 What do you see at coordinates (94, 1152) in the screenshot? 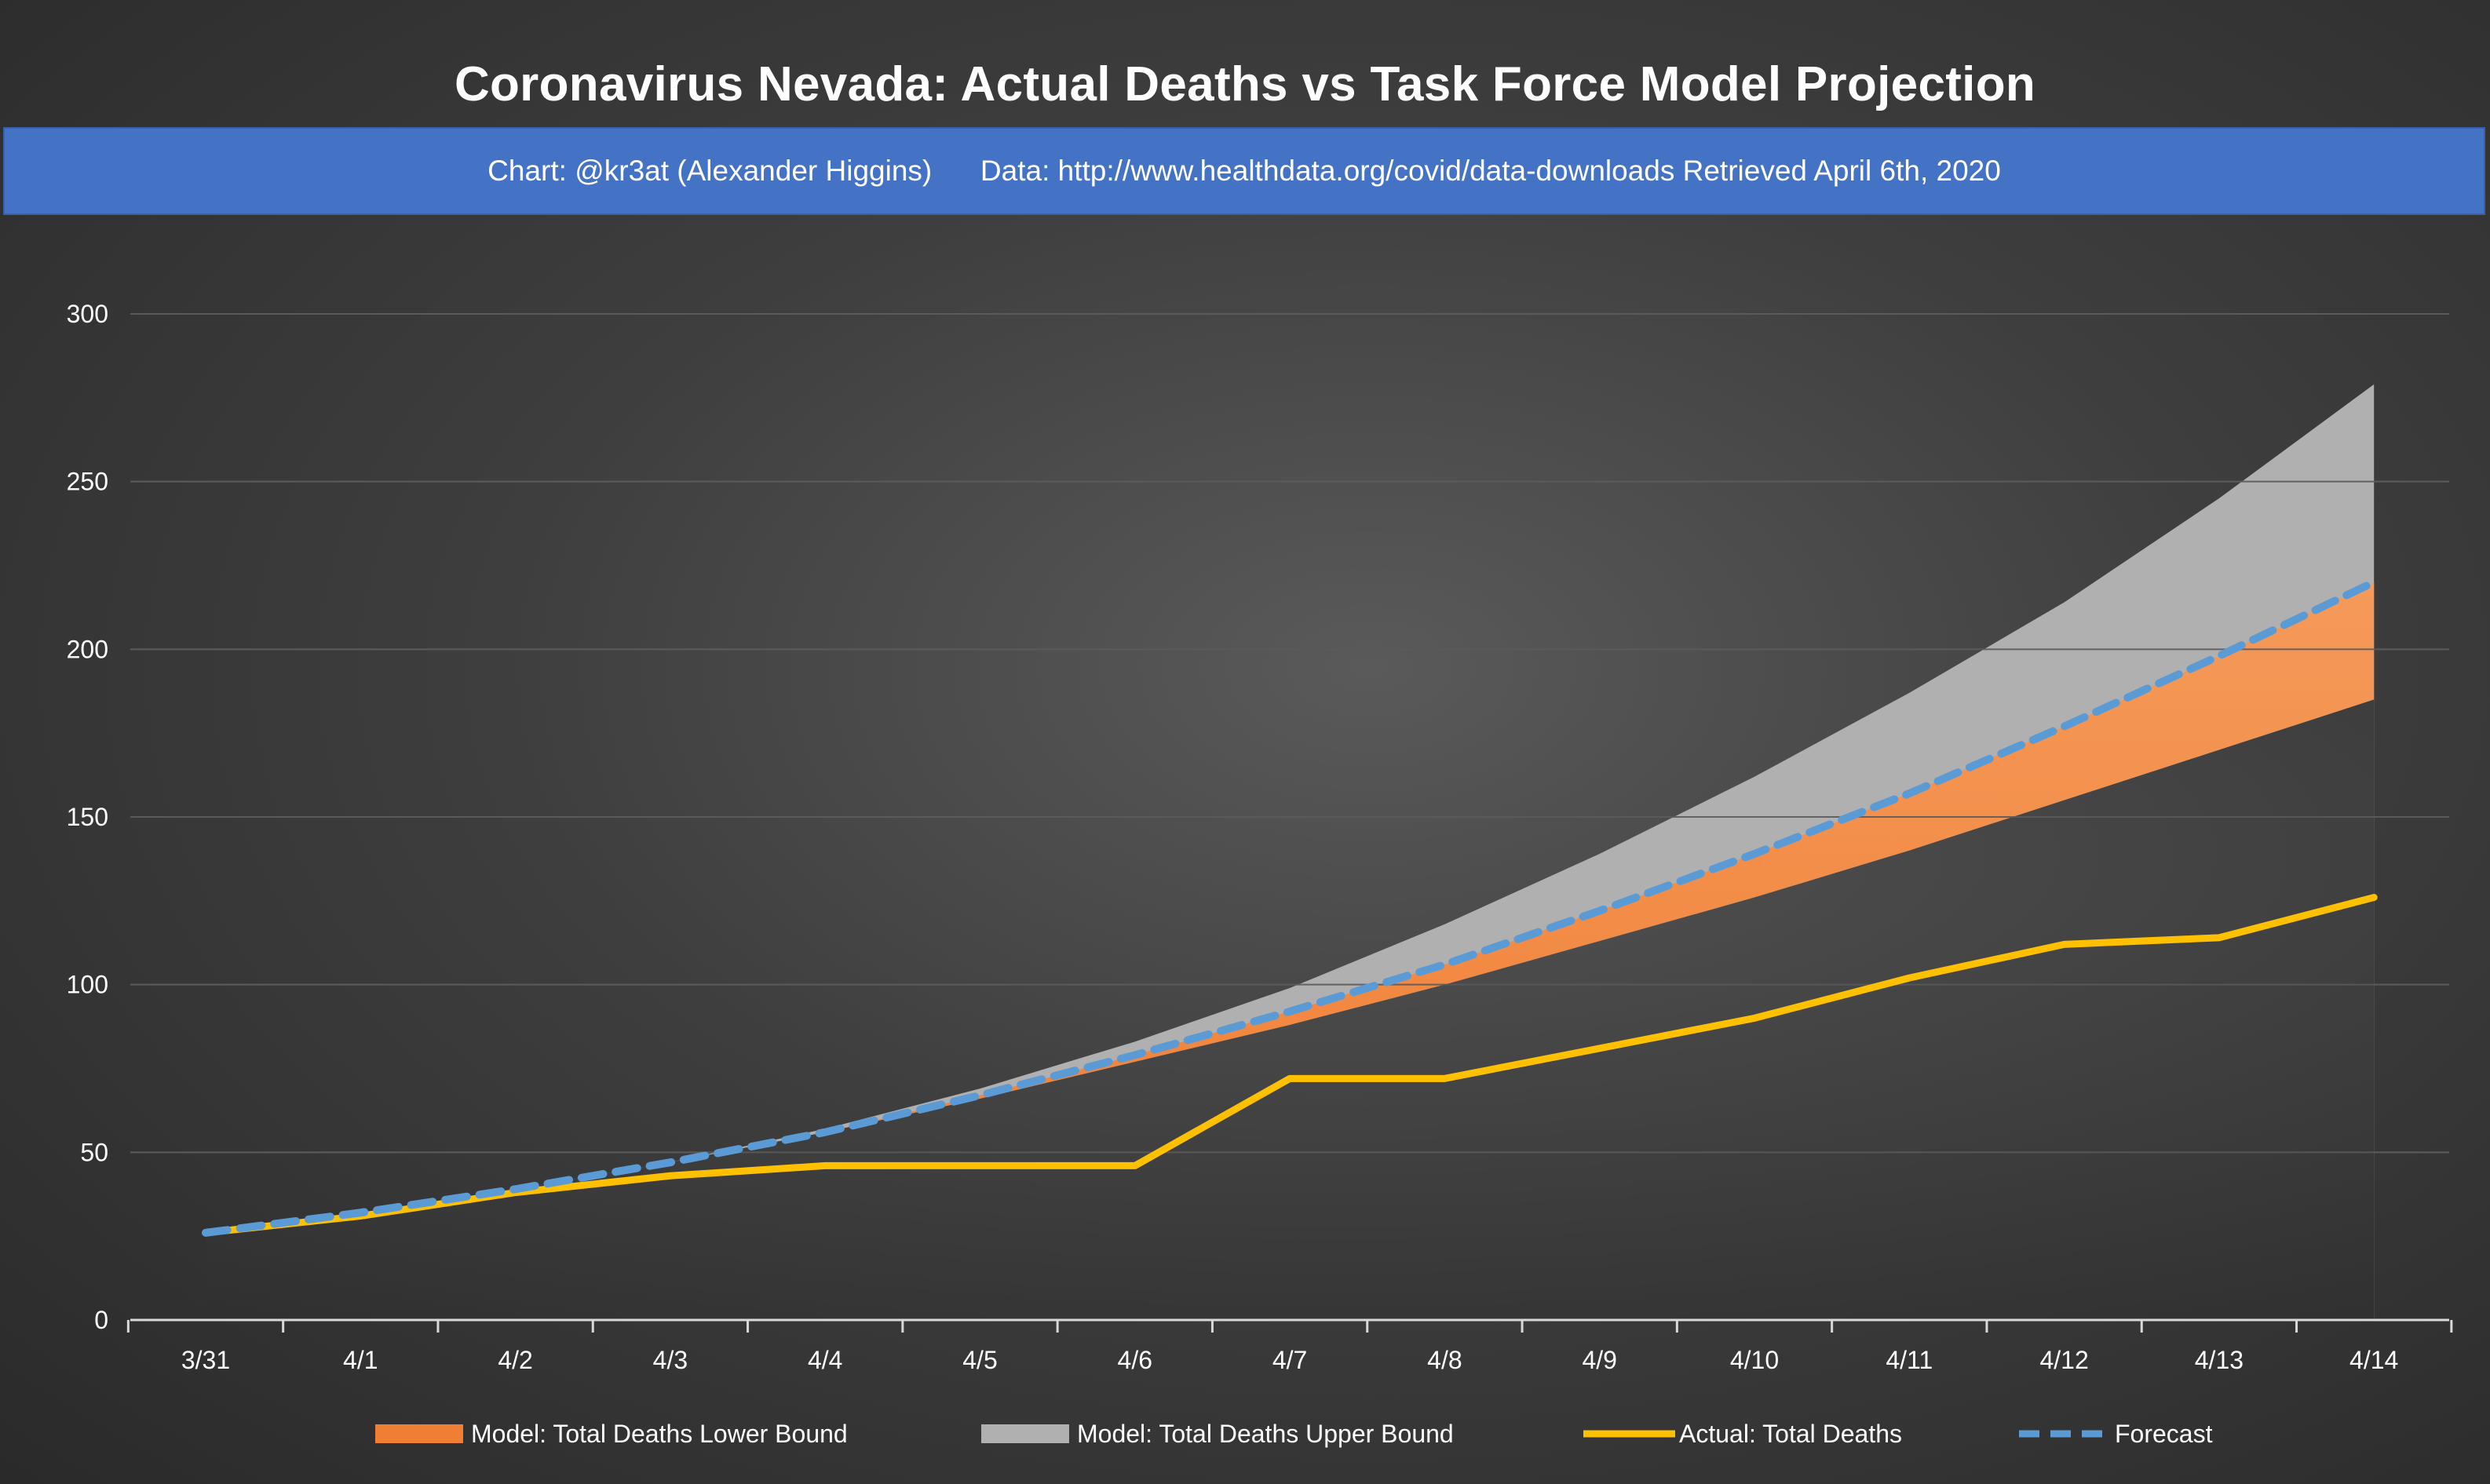
I see `y-tick-label: 50` at bounding box center [94, 1152].